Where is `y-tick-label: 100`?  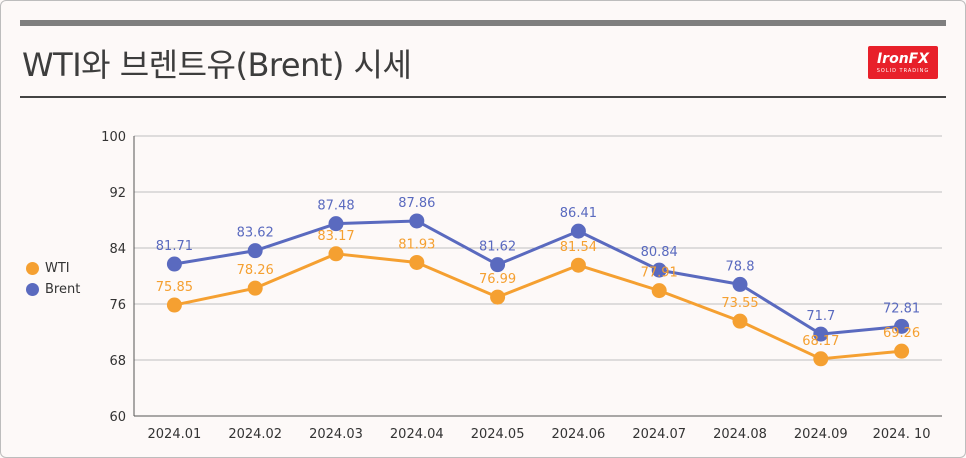 y-tick-label: 100 is located at coordinates (113, 137).